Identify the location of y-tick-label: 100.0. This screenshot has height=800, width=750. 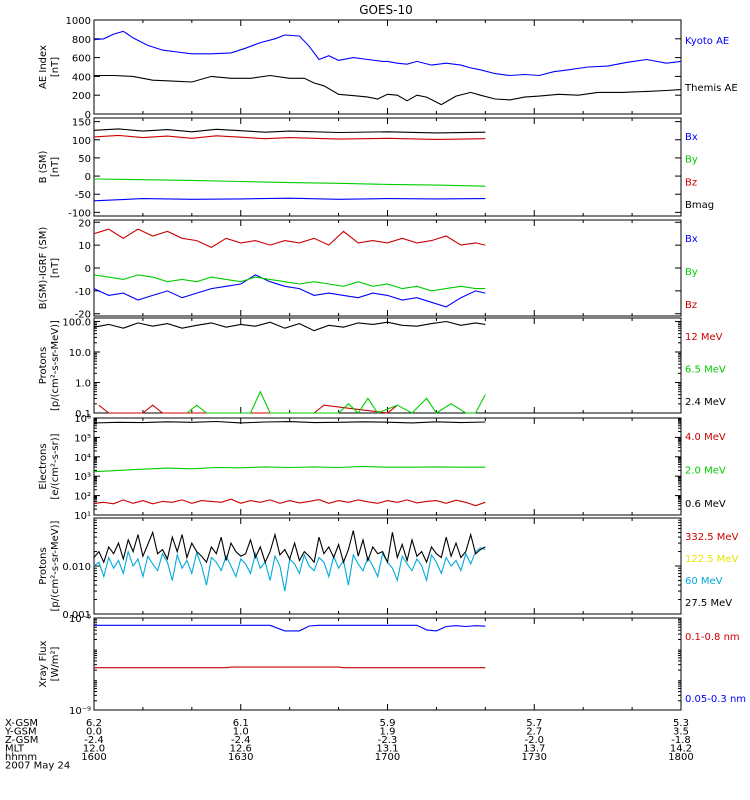
(76, 322).